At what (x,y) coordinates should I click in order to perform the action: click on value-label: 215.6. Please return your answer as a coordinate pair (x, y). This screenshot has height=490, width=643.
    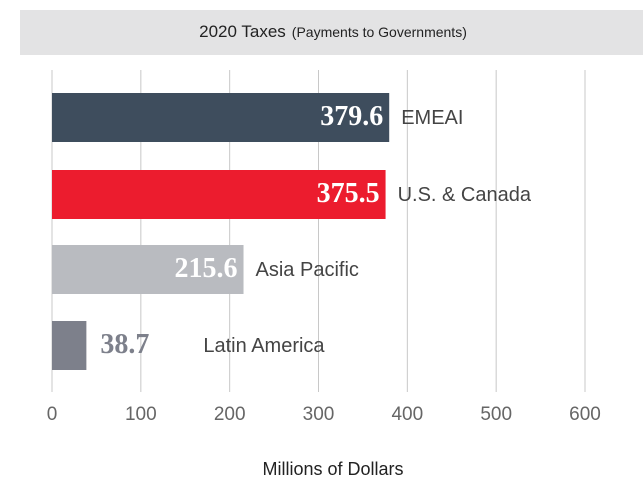
    Looking at the image, I should click on (206, 268).